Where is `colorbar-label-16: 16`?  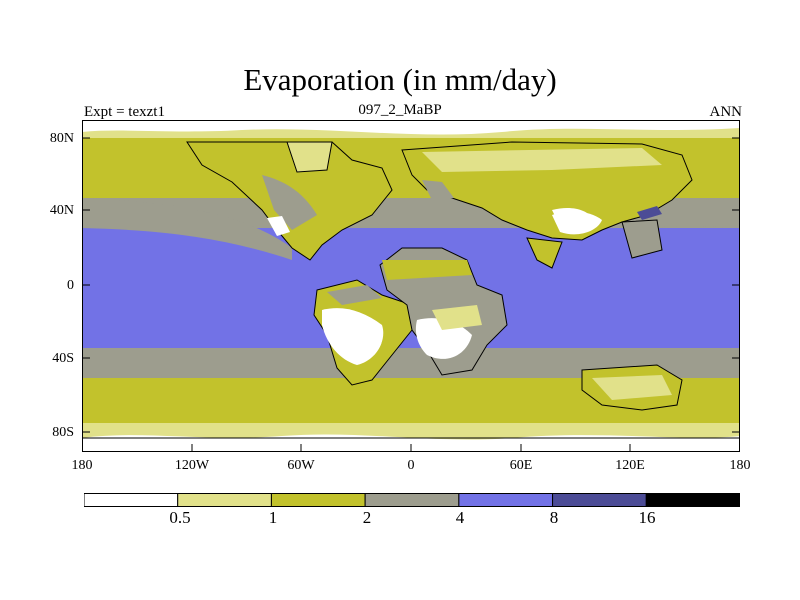
colorbar-label-16: 16 is located at coordinates (647, 517).